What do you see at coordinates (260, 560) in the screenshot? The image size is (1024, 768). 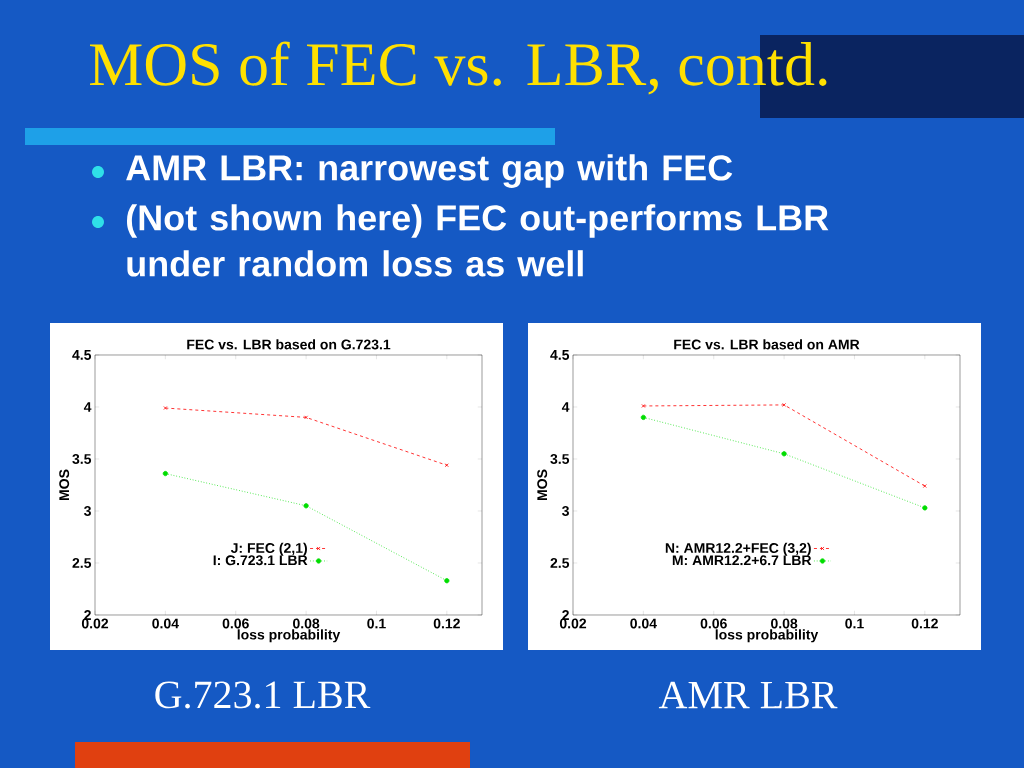 I see `legend-label: I: G.723.1 LBR` at bounding box center [260, 560].